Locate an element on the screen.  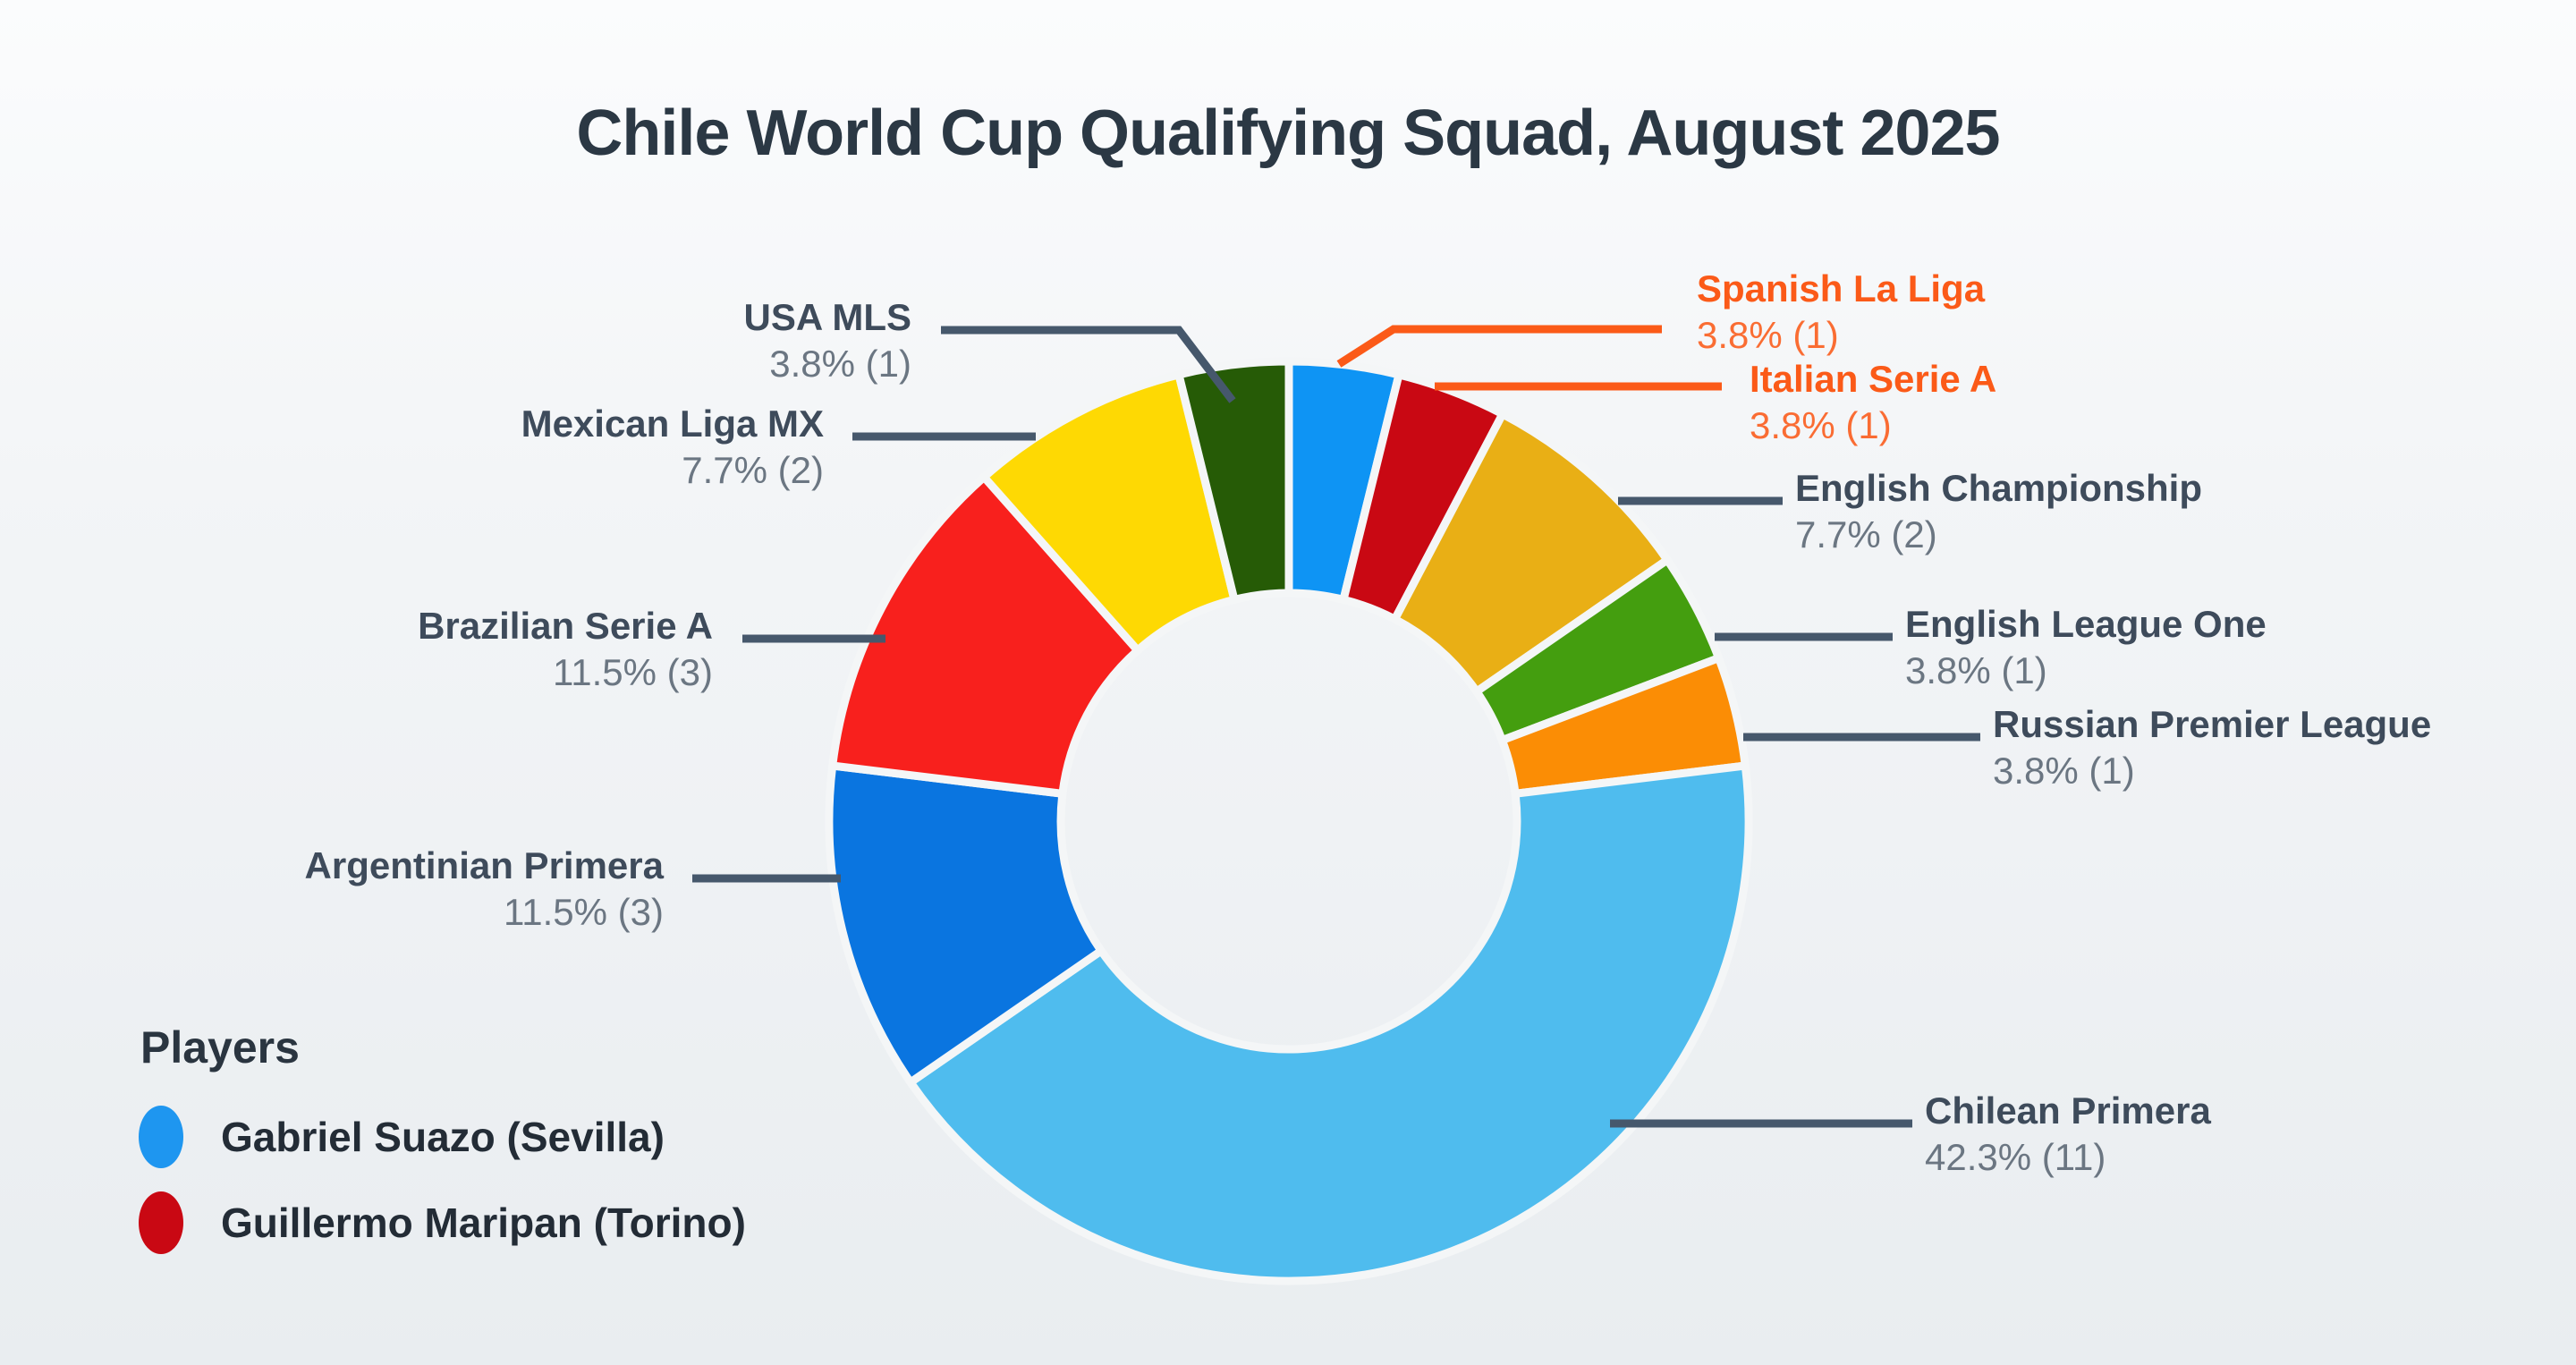
leader-spanish-la-liga is located at coordinates (1499, 346).